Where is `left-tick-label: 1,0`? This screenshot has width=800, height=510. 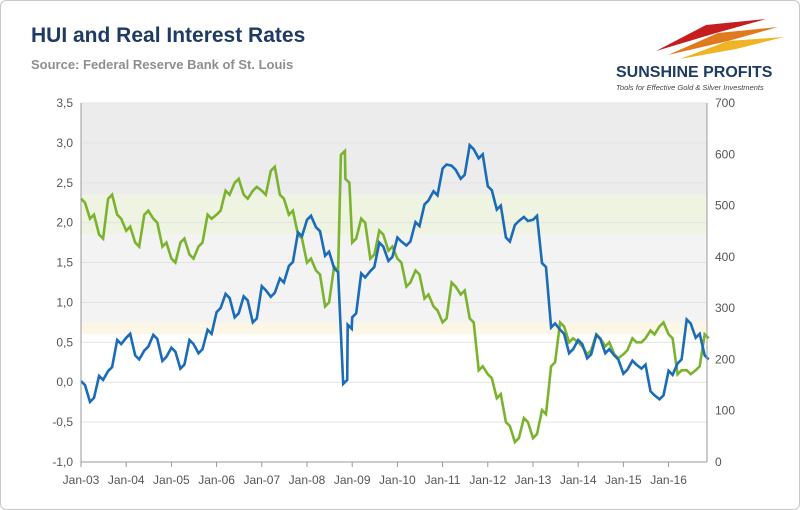
left-tick-label: 1,0 is located at coordinates (64, 302).